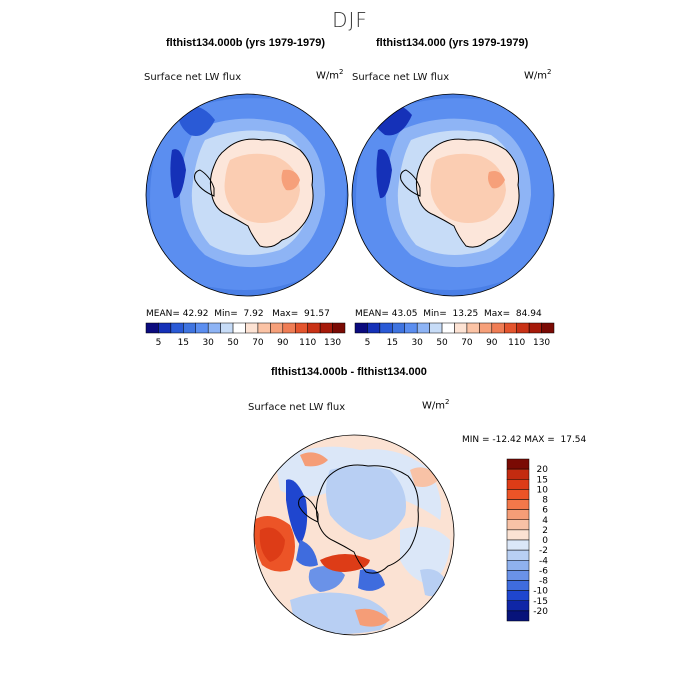 The width and height of the screenshot is (700, 700). I want to click on diff-colorbar-tick-label: 8, so click(545, 501).